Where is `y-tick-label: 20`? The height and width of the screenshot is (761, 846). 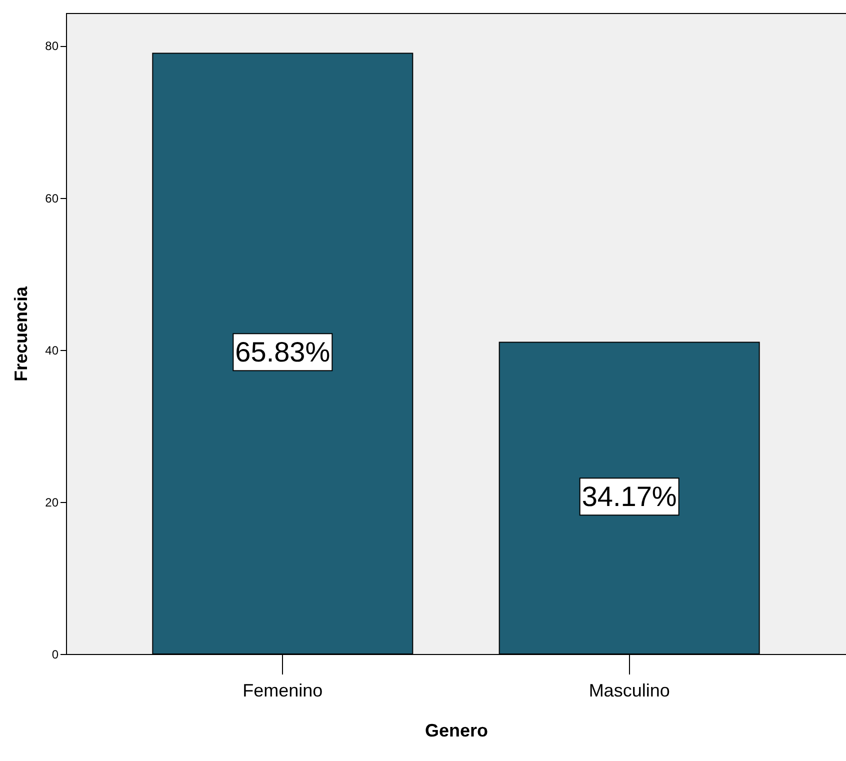 y-tick-label: 20 is located at coordinates (52, 502).